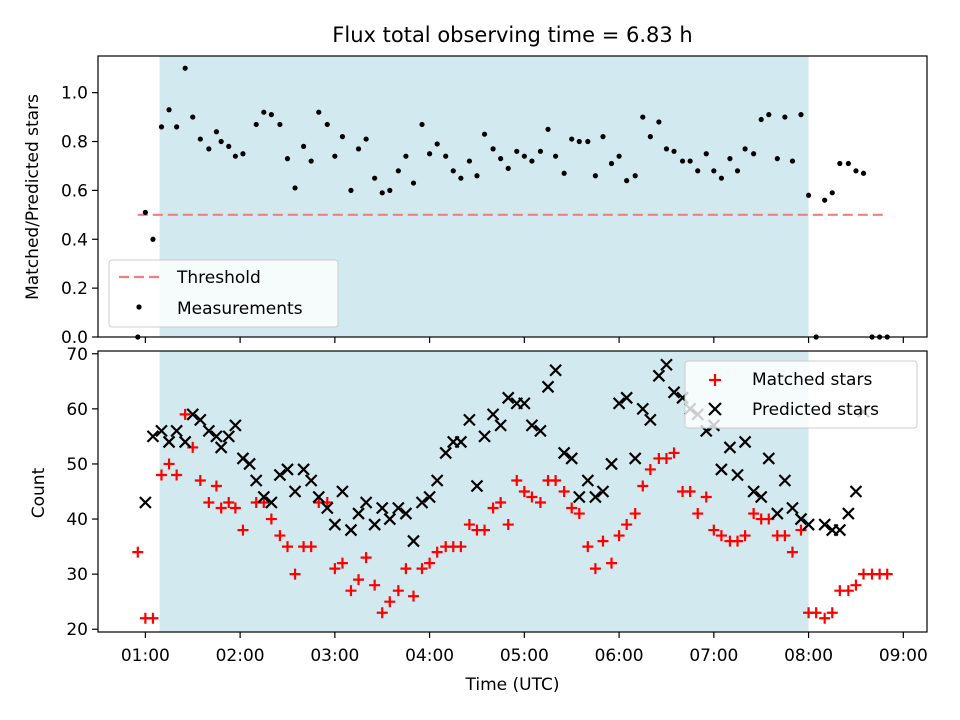  What do you see at coordinates (74, 289) in the screenshot?
I see `ratio-y-tick-label: 0.2` at bounding box center [74, 289].